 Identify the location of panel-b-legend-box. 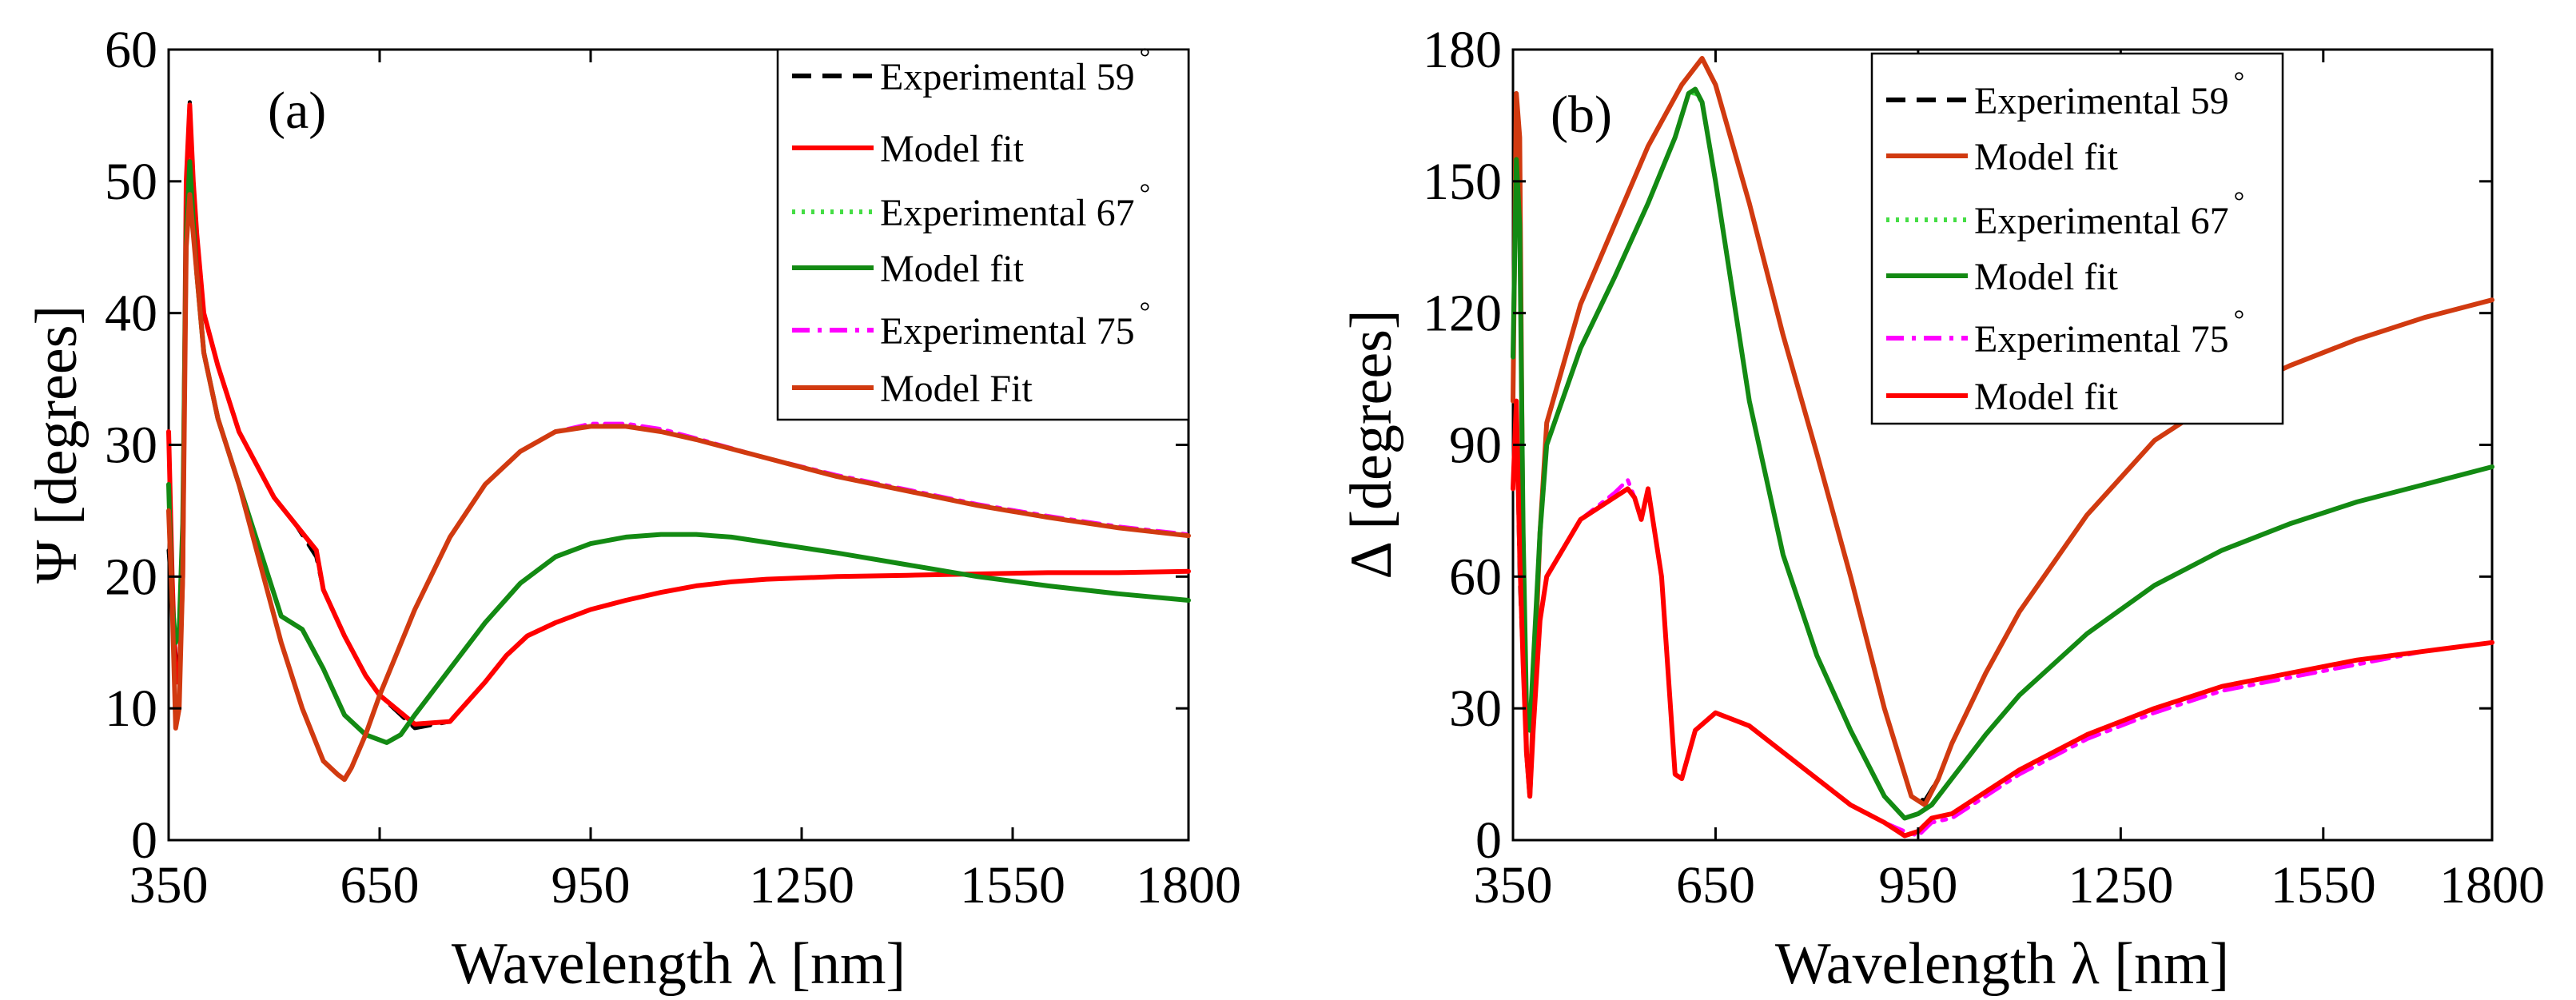
(2077, 238).